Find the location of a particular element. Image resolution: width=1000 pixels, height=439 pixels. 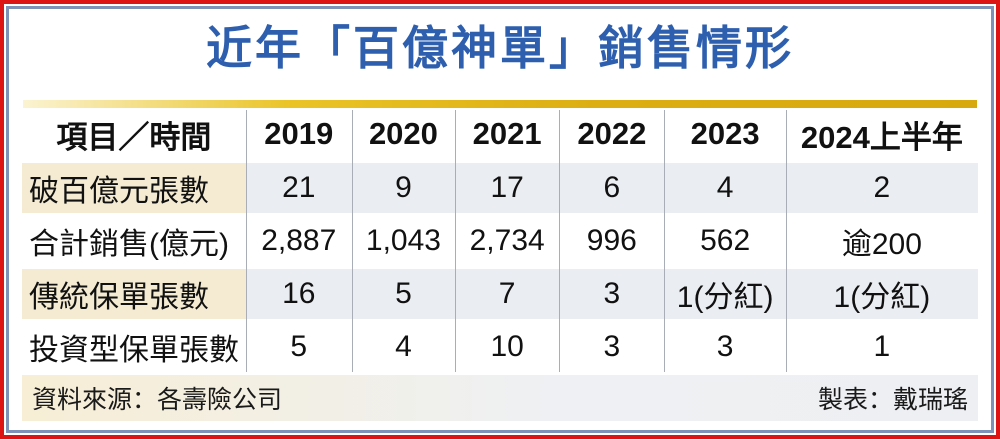

table-row-traditional-policies: 傳統保單張數 16 5 7 3 1(分紅) 1(分紅) is located at coordinates (500, 294).